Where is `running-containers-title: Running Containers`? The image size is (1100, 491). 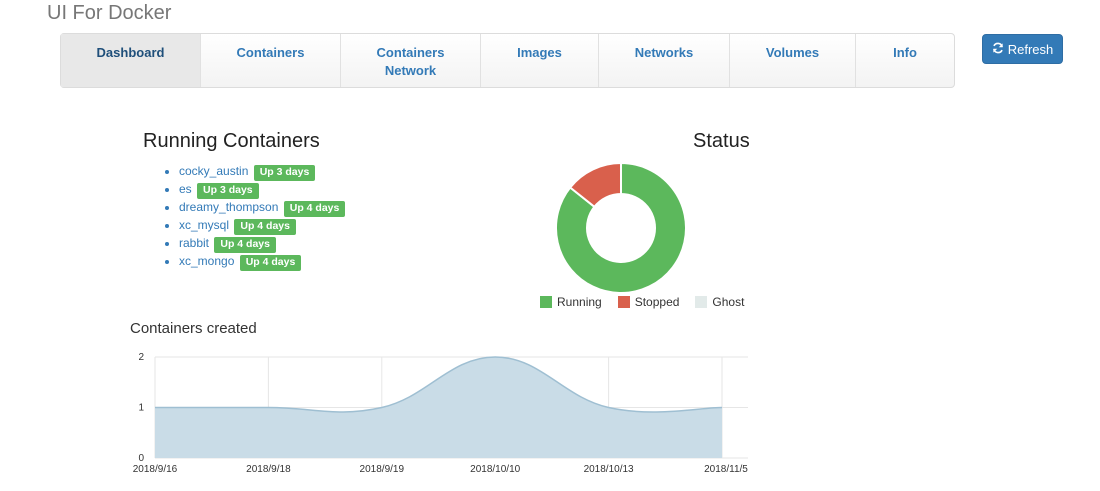 running-containers-title: Running Containers is located at coordinates (231, 141).